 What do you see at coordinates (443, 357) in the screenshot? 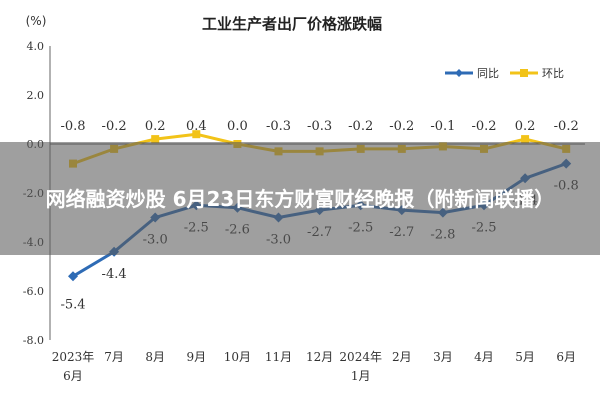
I see `x-tick-label: 3月` at bounding box center [443, 357].